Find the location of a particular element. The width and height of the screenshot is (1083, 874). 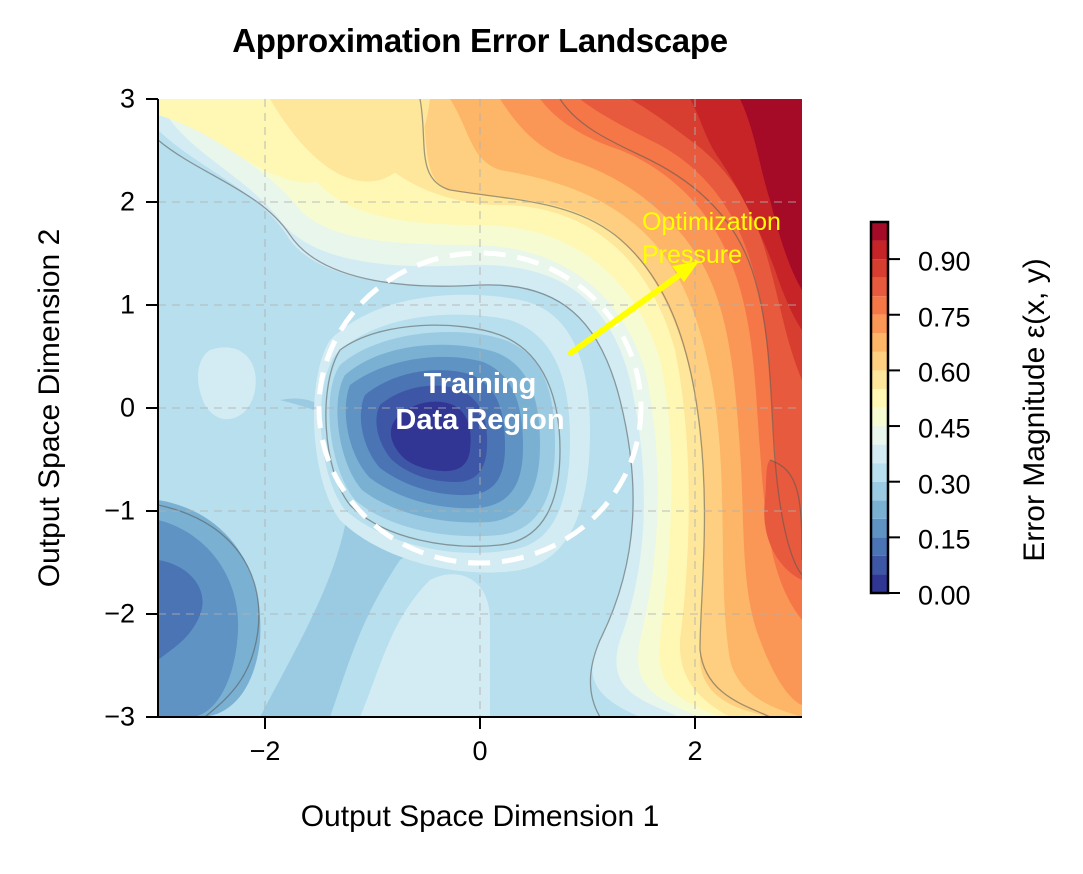

colorbar-tick-label: 0.15 is located at coordinates (944, 539).